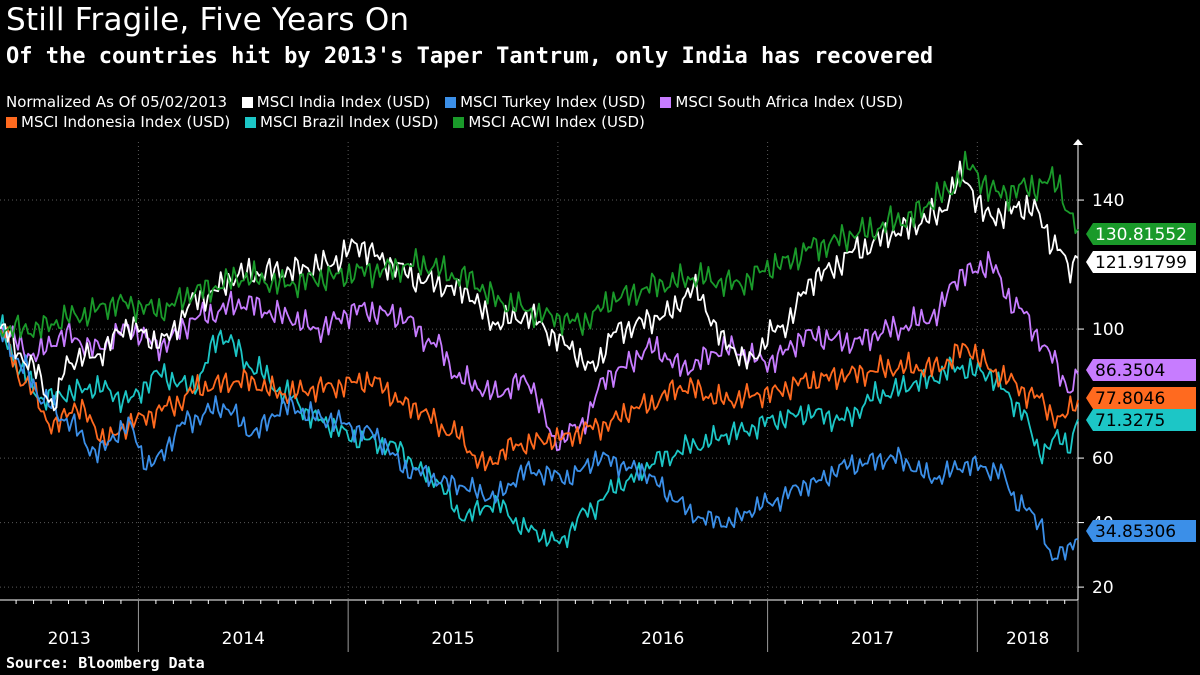  I want to click on end-tag-1: 34.85306, so click(1141, 531).